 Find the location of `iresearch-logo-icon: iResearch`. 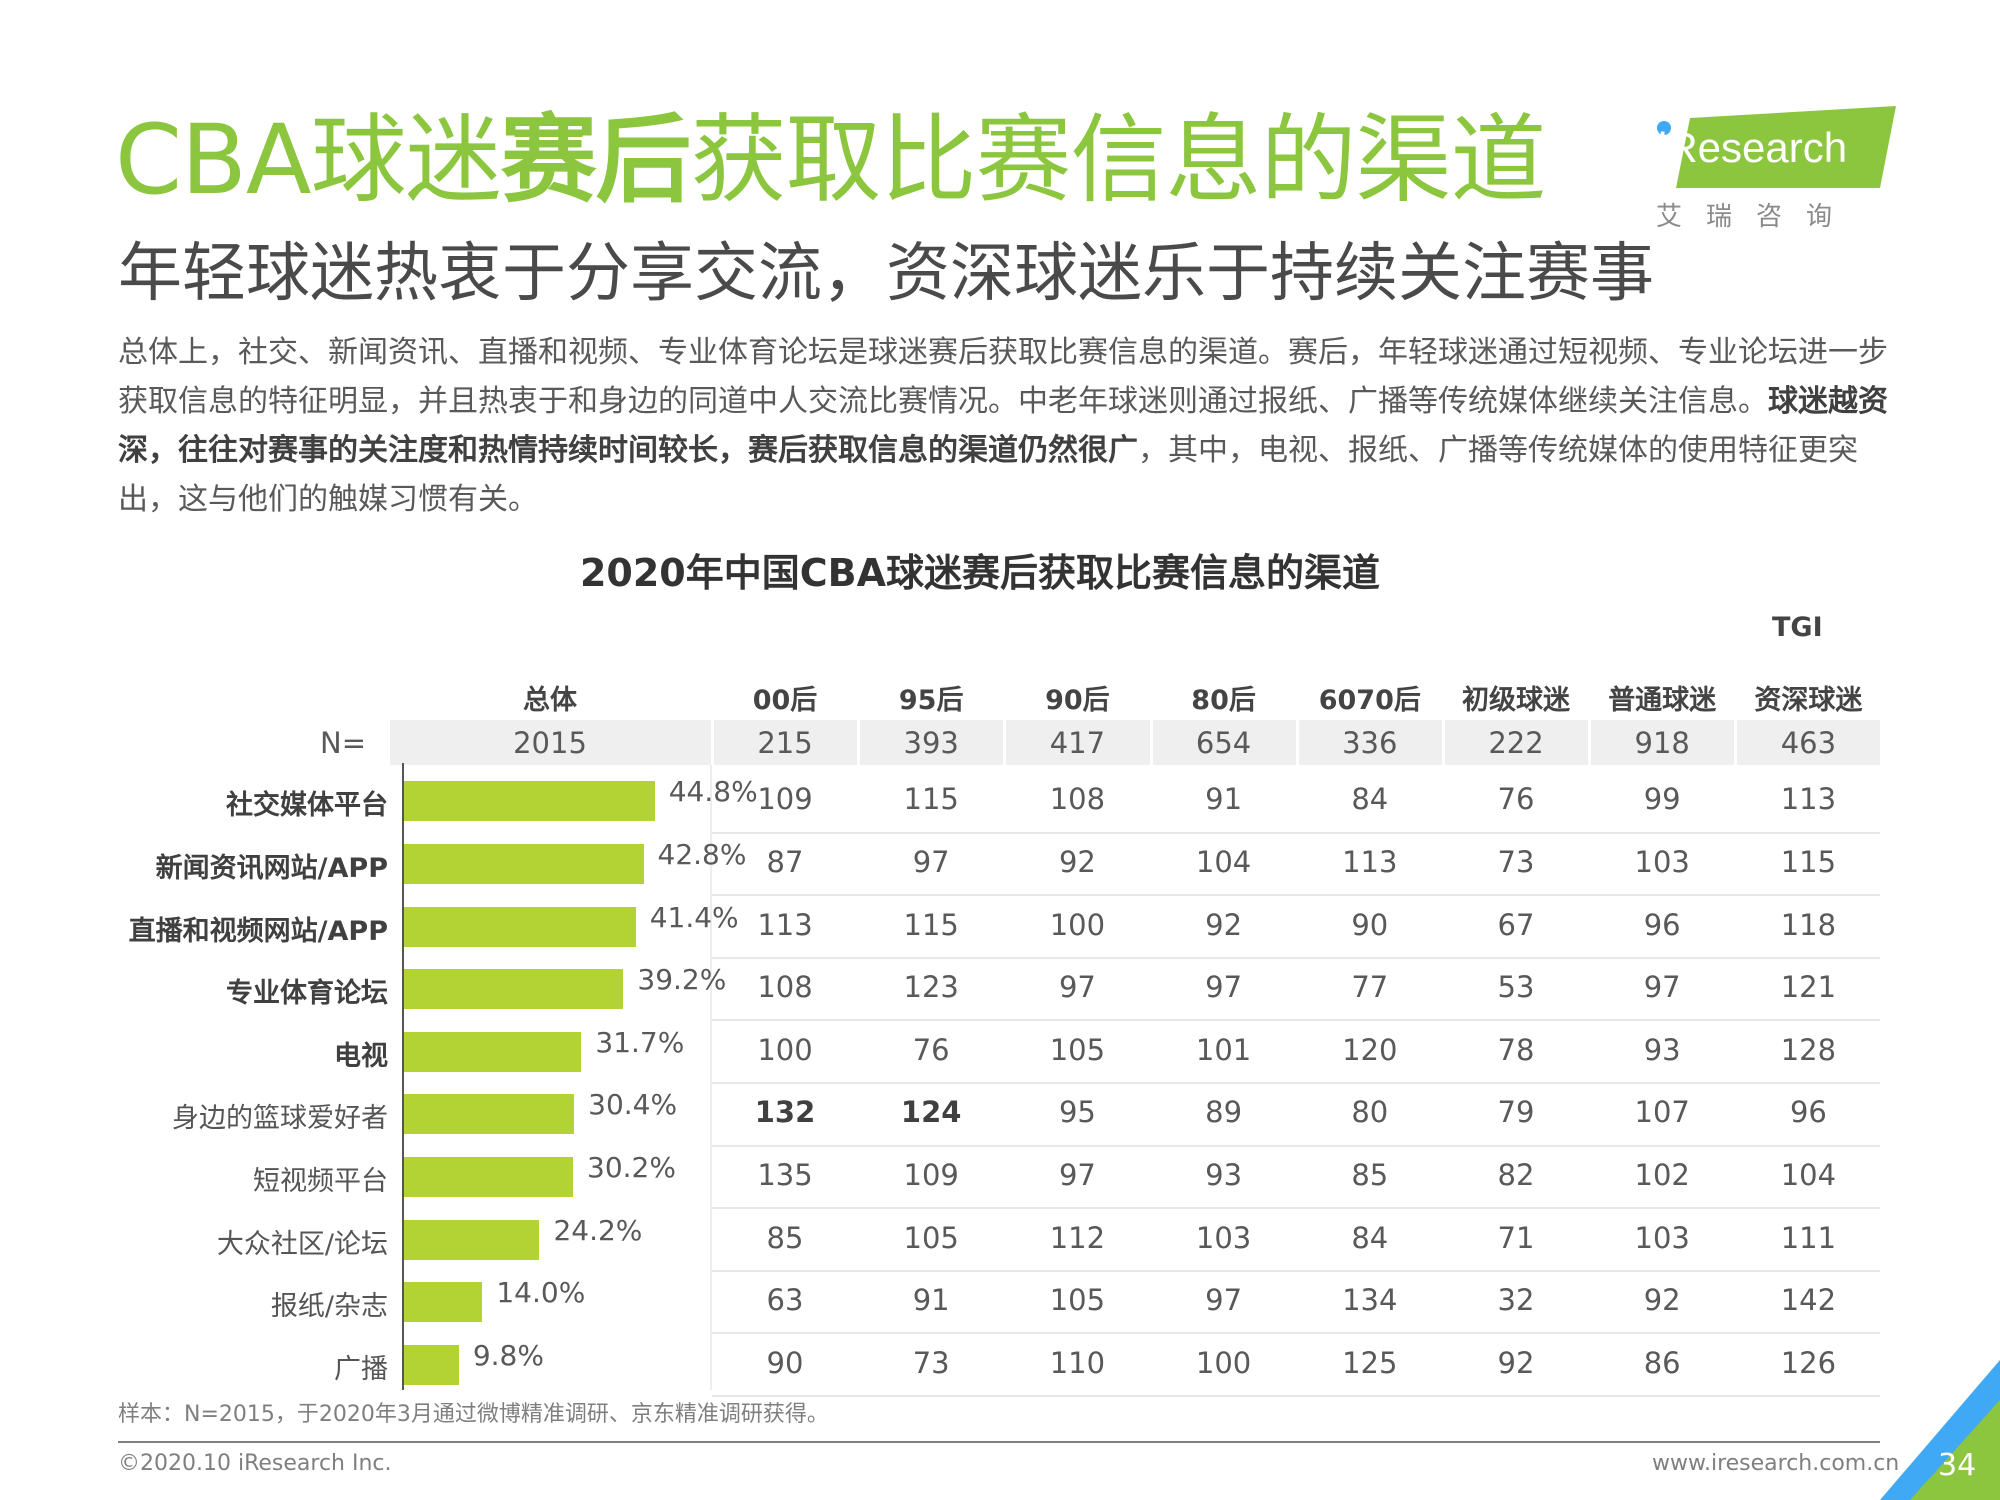

iresearch-logo-icon: iResearch is located at coordinates (1773, 146).